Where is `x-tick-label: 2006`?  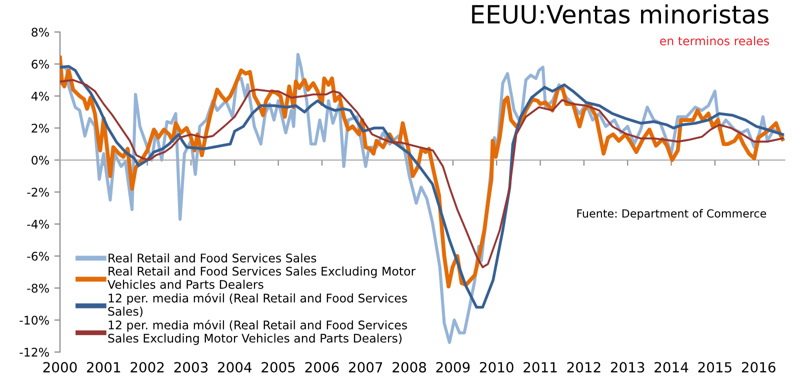 x-tick-label: 2006 is located at coordinates (322, 367).